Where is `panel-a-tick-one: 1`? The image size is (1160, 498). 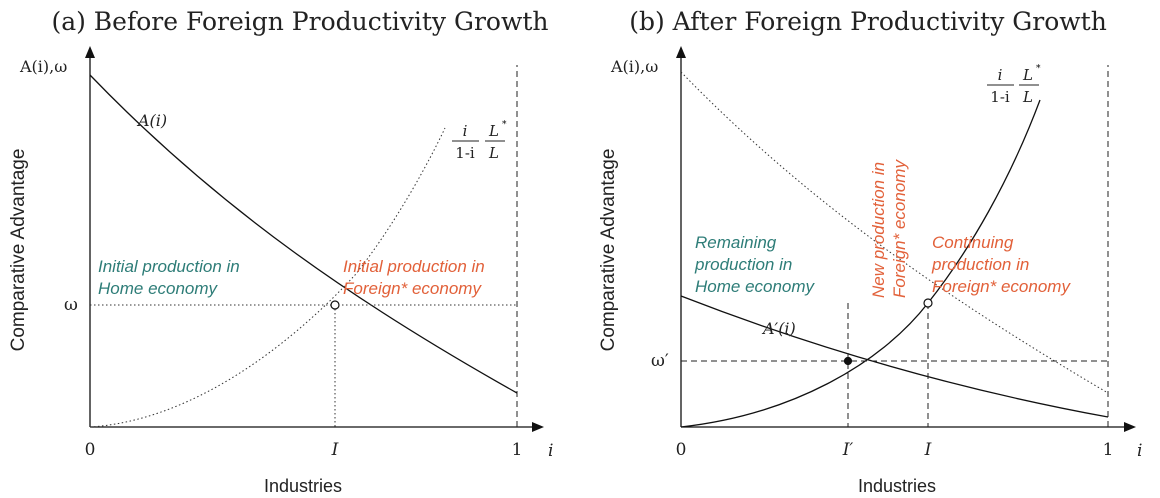
panel-a-tick-one: 1 is located at coordinates (517, 450).